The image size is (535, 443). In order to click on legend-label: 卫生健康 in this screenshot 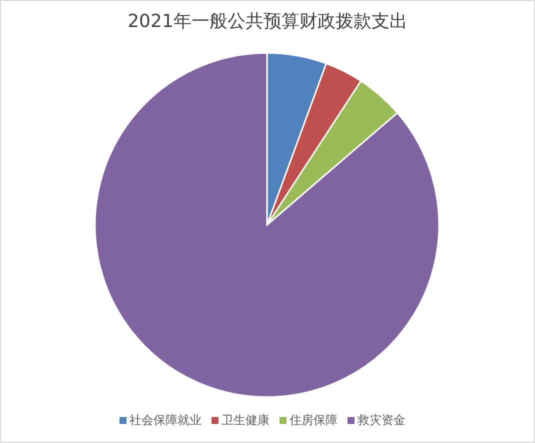, I will do `click(246, 420)`.